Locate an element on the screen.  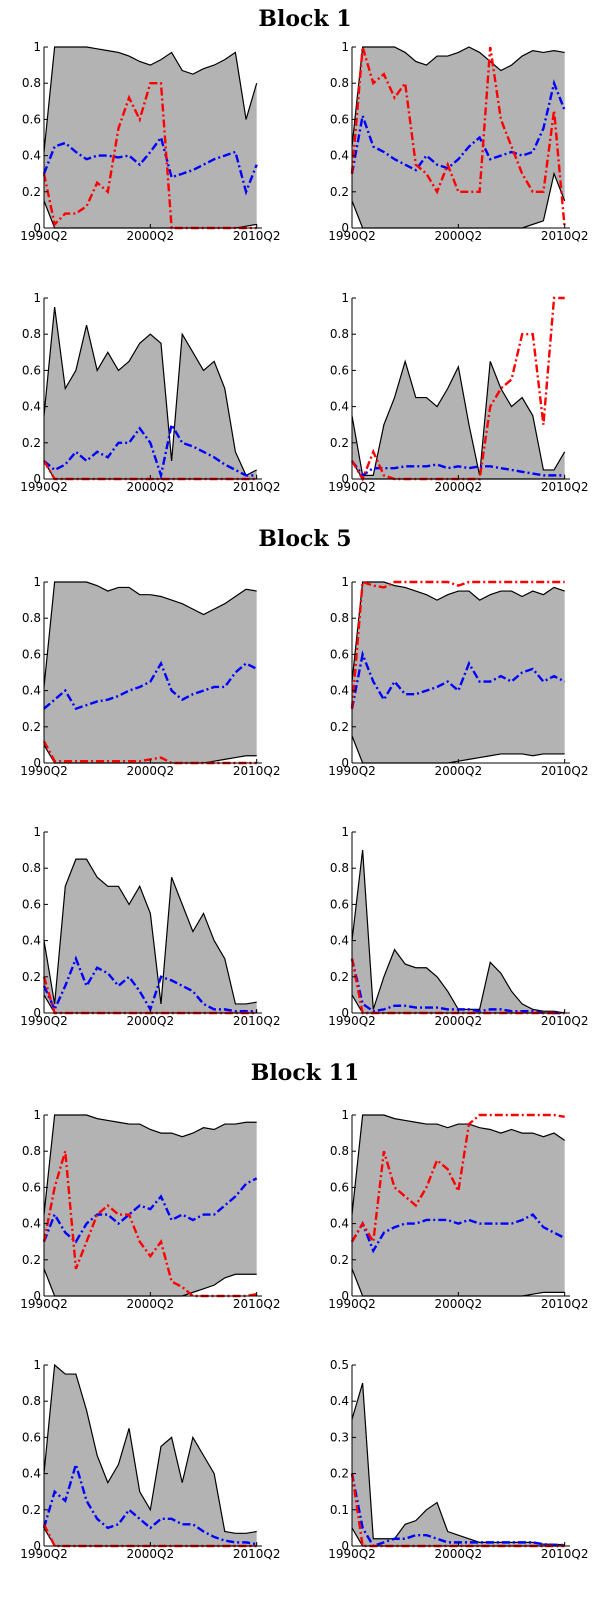
block-heading: Block 1 is located at coordinates (304, 19).